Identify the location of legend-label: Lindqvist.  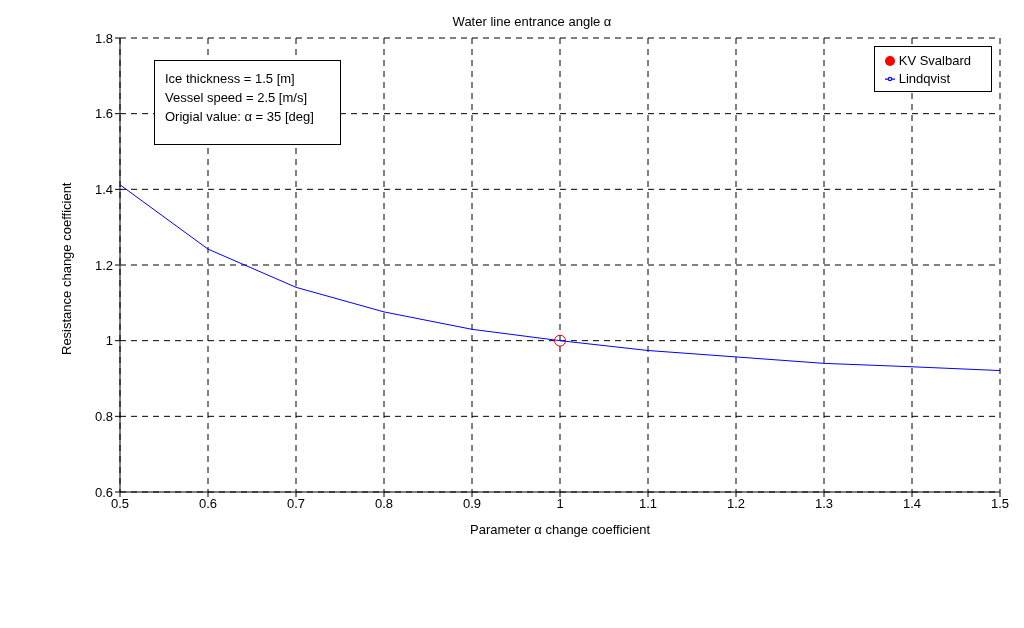
(924, 78).